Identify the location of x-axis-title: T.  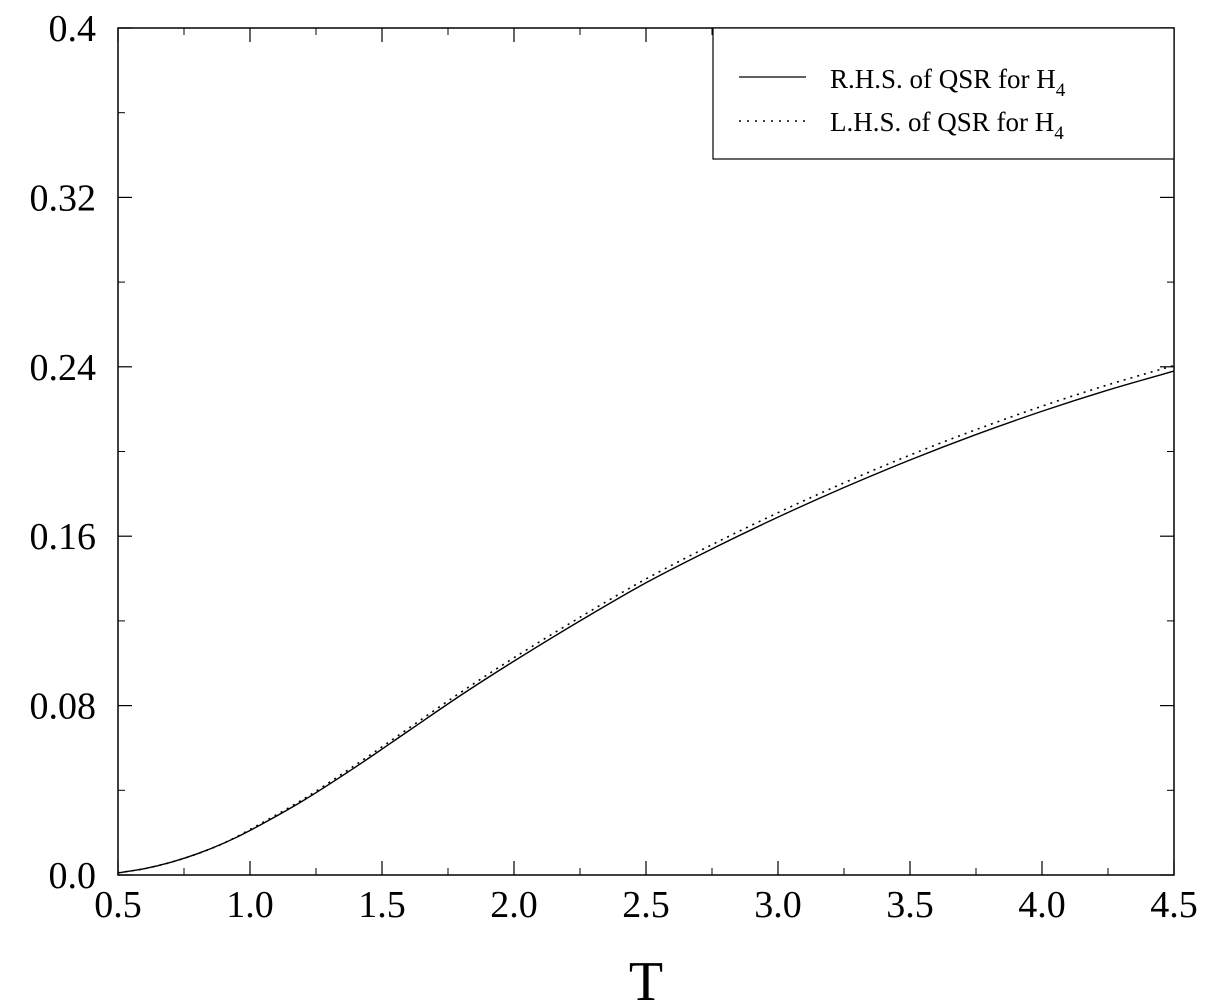
(646, 978).